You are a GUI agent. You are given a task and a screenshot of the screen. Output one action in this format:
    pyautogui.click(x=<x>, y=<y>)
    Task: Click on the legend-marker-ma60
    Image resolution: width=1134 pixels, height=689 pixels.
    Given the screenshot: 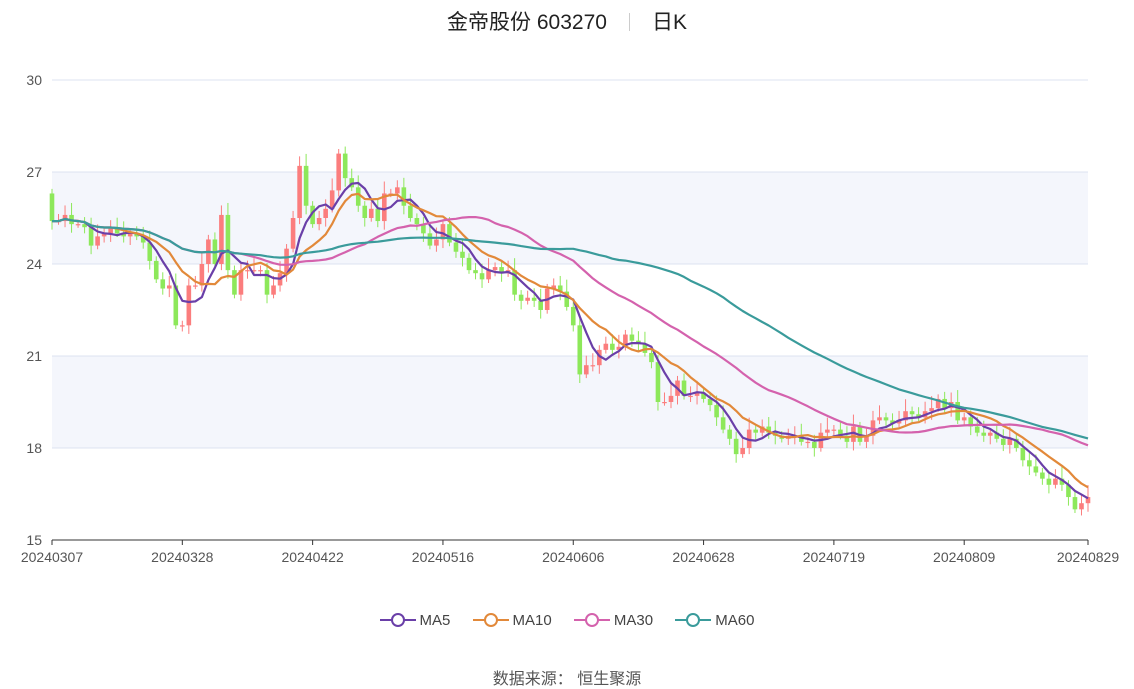 What is the action you would take?
    pyautogui.click(x=693, y=620)
    